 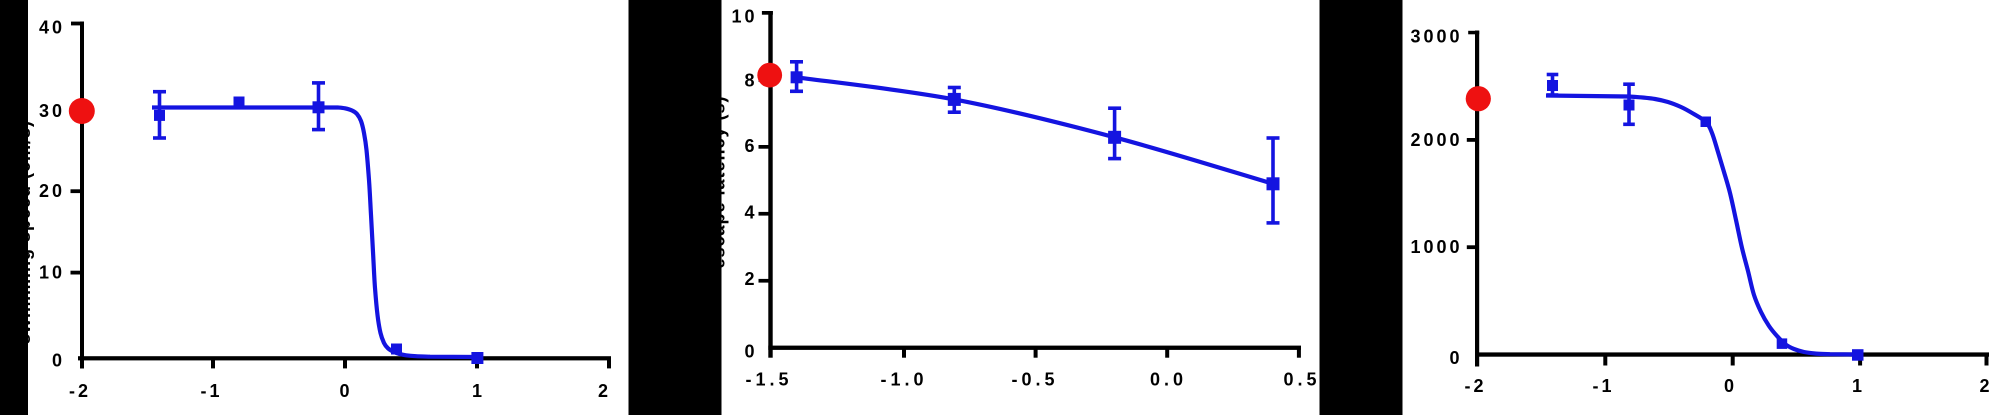 I want to click on svg-text: 6, so click(x=750, y=146).